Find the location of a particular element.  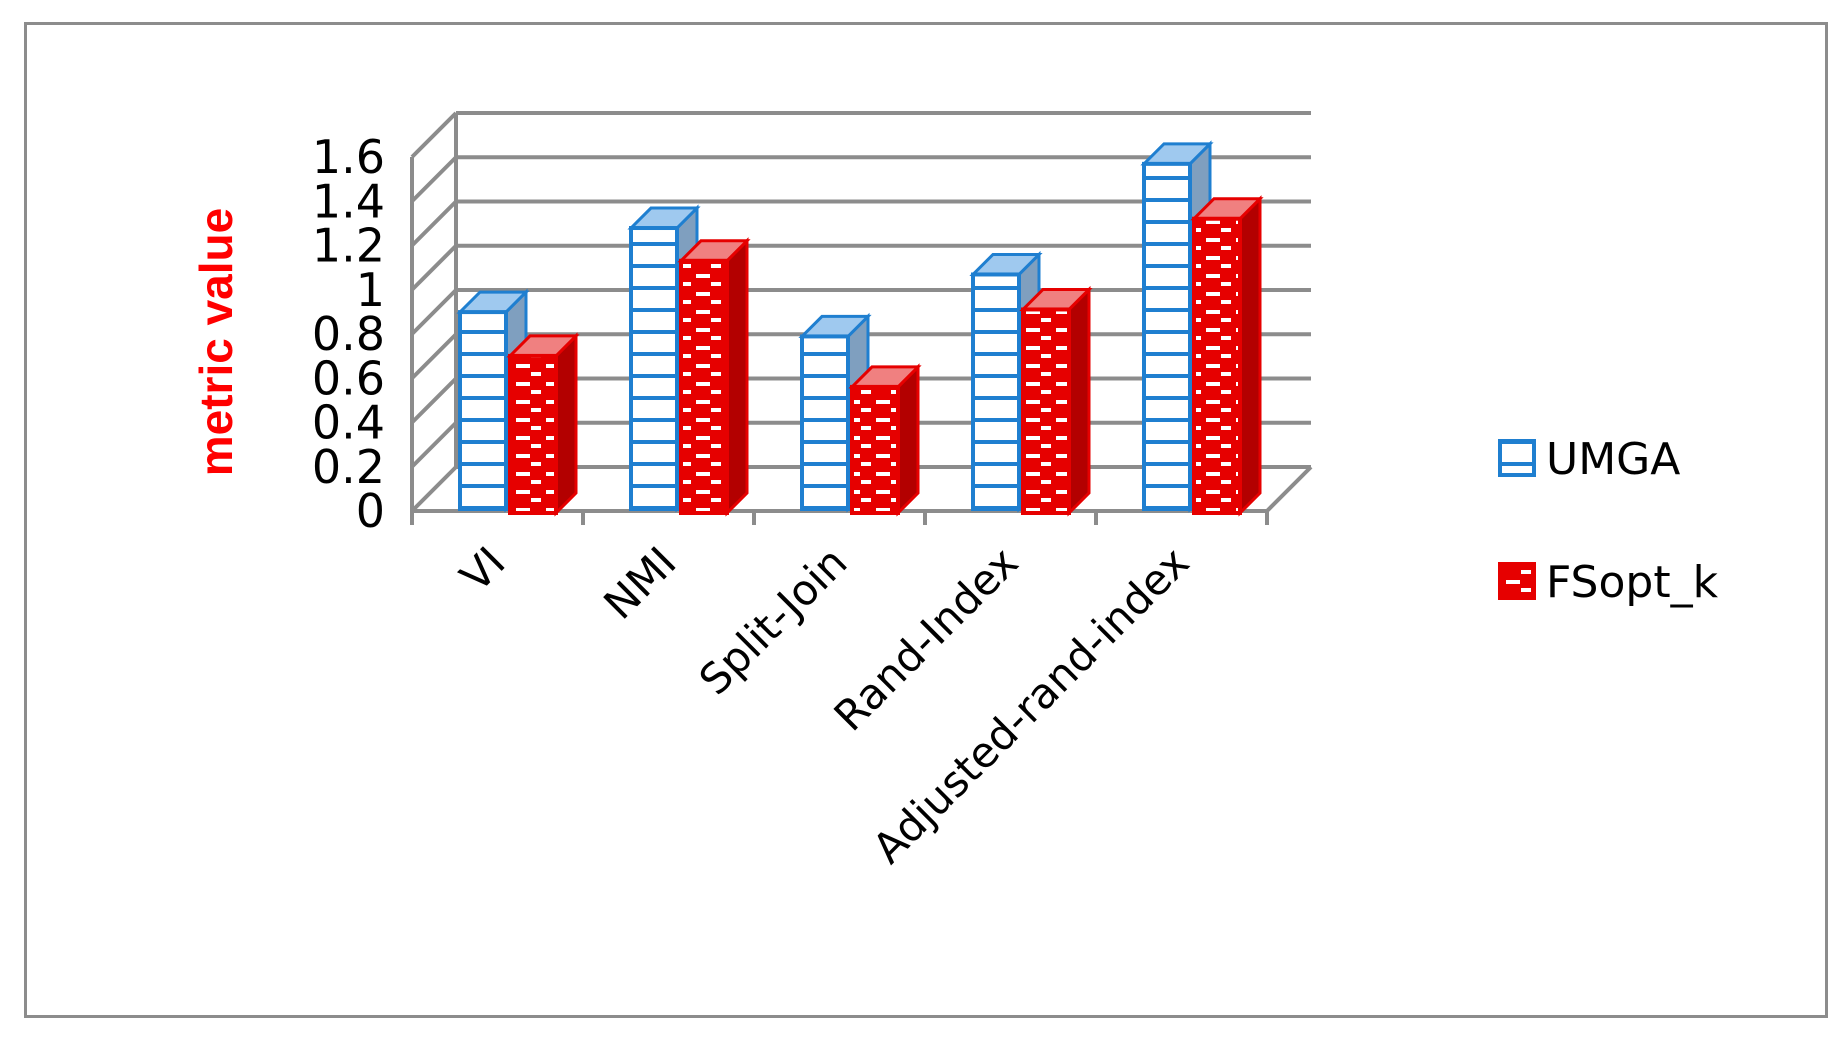

legend: UMGA FSopt_k is located at coordinates (1608, 521).